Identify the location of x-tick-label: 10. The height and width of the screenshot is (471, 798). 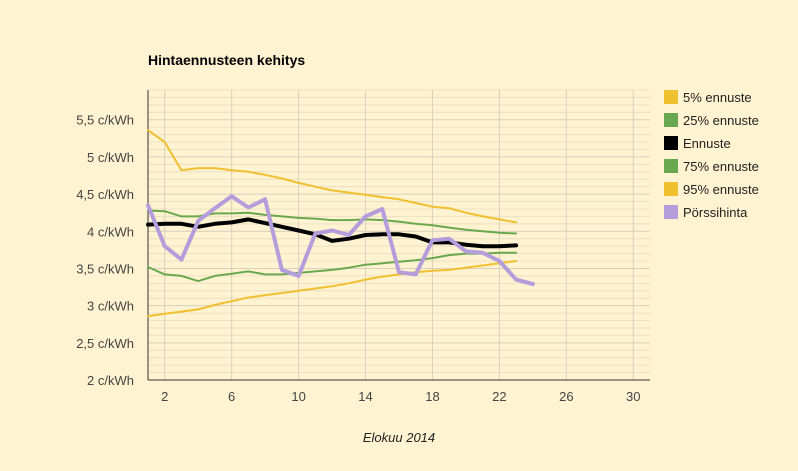
(298, 396).